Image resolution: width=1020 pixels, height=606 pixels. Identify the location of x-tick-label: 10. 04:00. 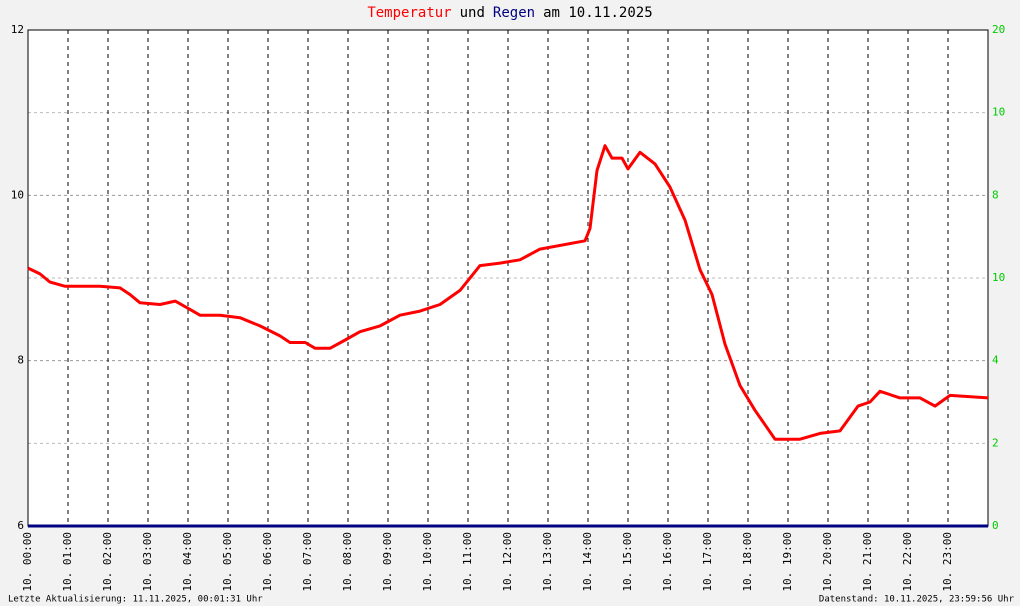
(187, 562).